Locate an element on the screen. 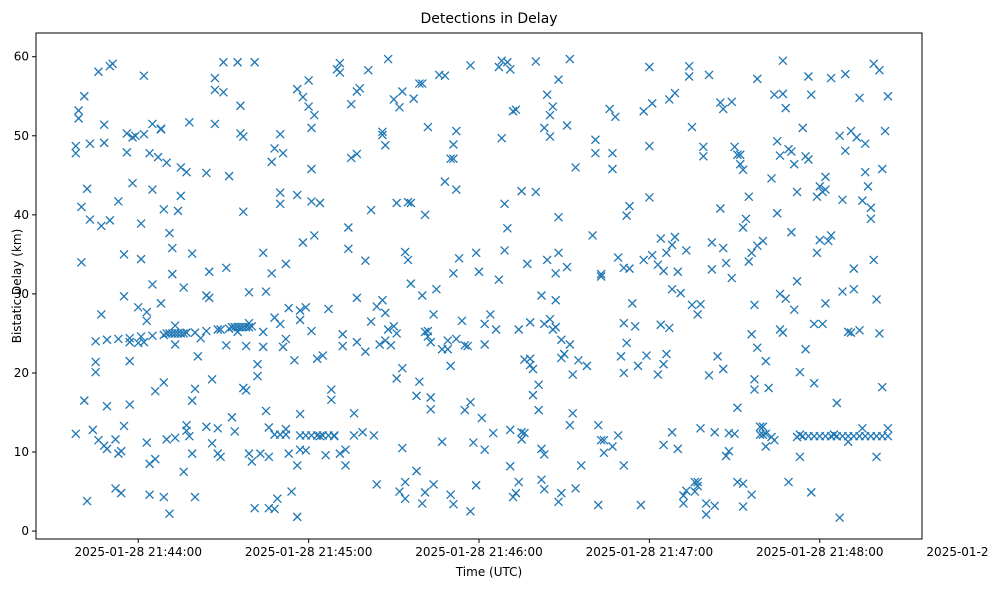 This screenshot has height=590, width=988. y-tick-label: 0 is located at coordinates (25, 531).